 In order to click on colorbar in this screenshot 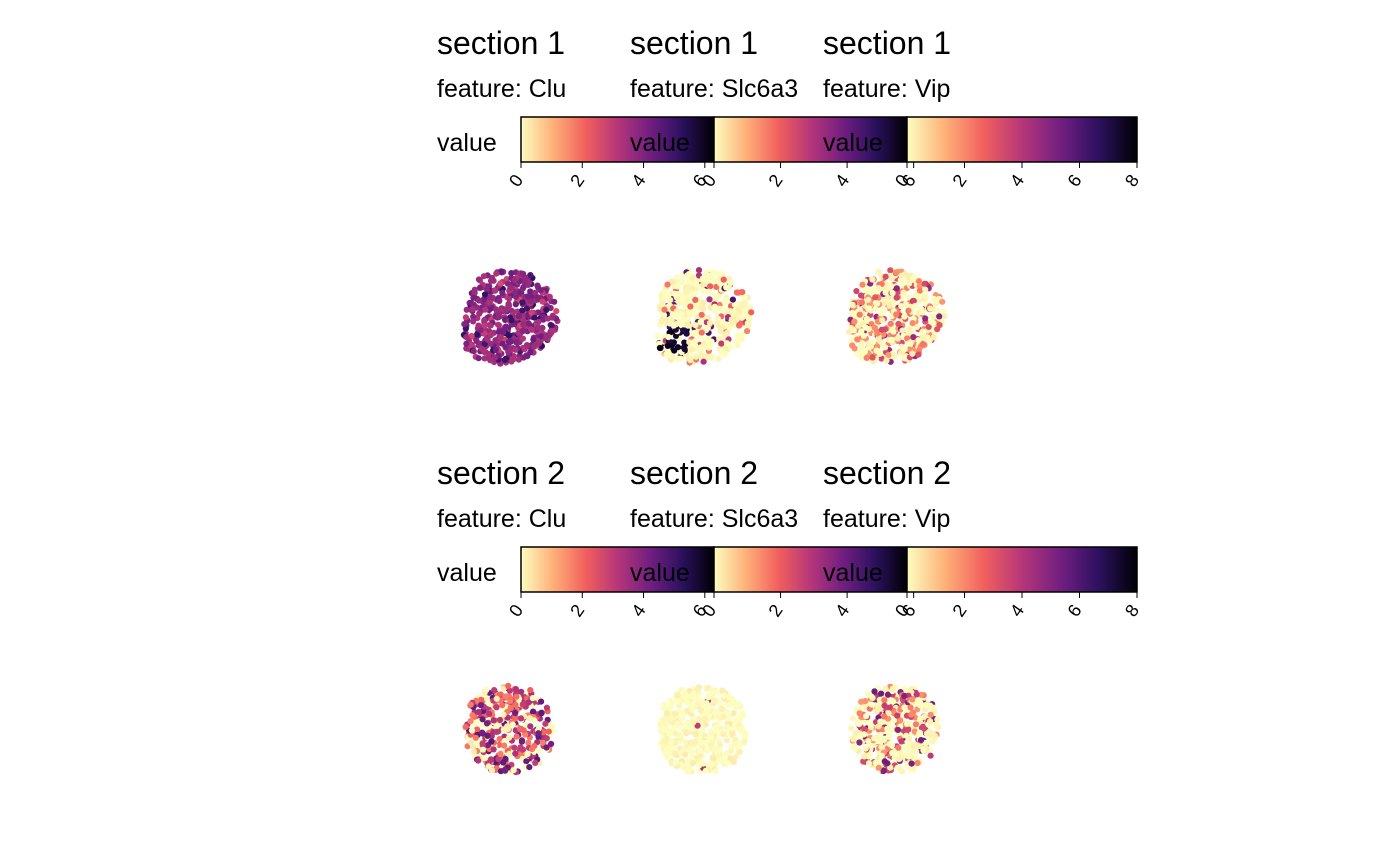, I will do `click(810, 139)`.